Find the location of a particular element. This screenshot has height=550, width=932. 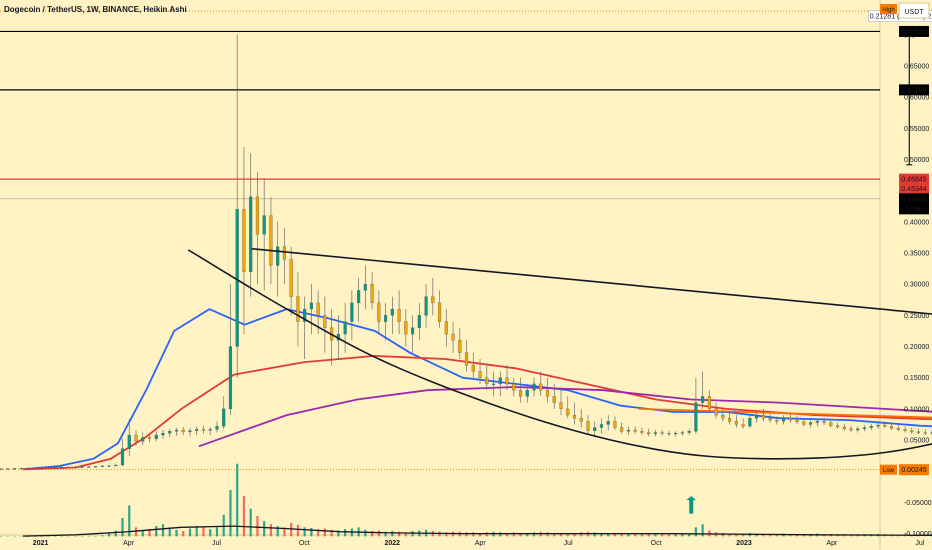

y-tick-label: 0.35000 is located at coordinates (916, 253).